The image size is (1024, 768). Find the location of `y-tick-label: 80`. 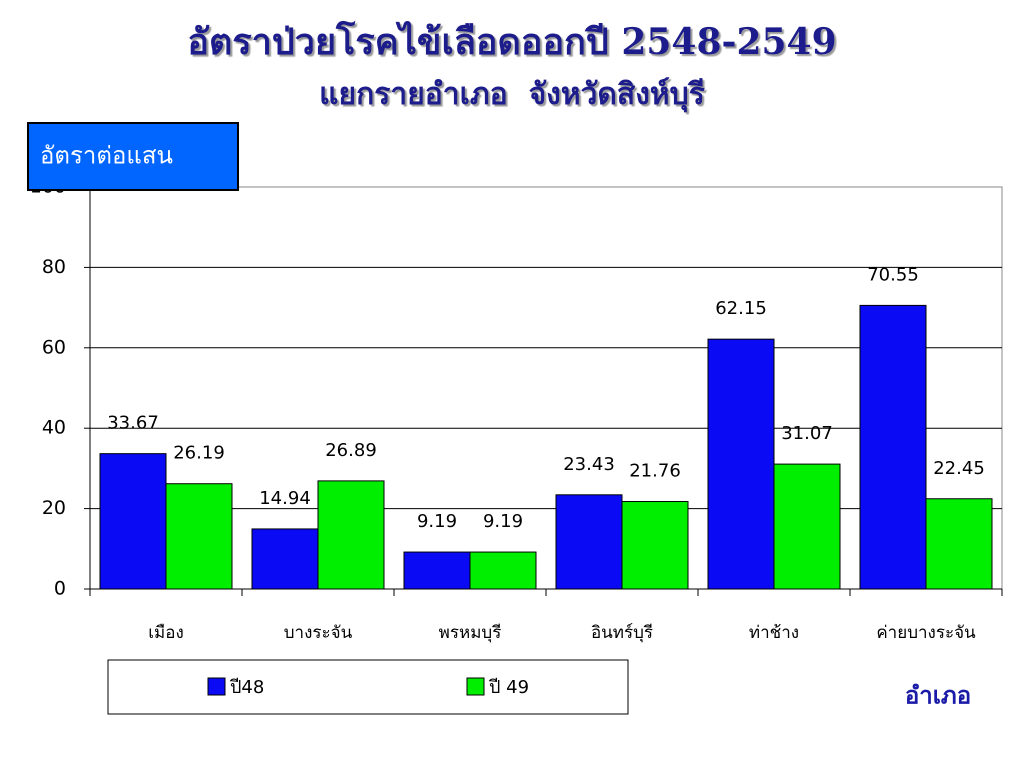

y-tick-label: 80 is located at coordinates (54, 267).